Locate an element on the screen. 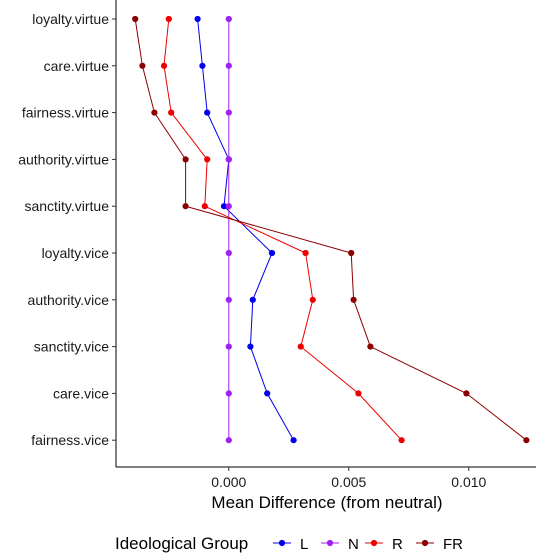  y-tick-label: loyalty.virtue is located at coordinates (70, 19).